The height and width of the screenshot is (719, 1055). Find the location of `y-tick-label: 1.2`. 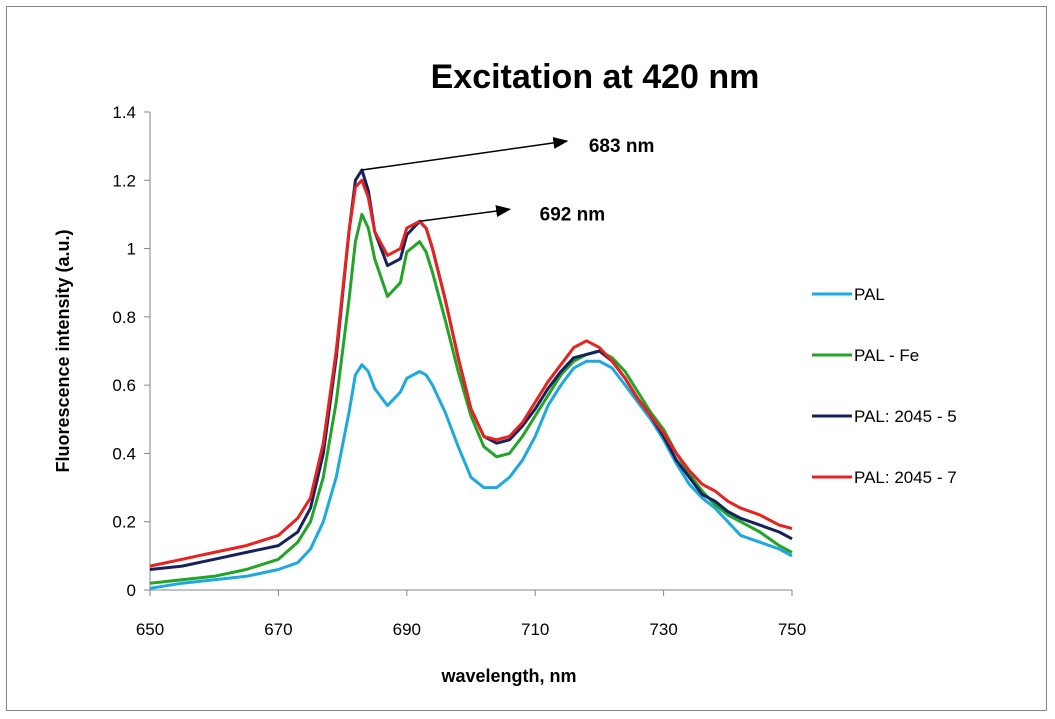

y-tick-label: 1.2 is located at coordinates (124, 180).